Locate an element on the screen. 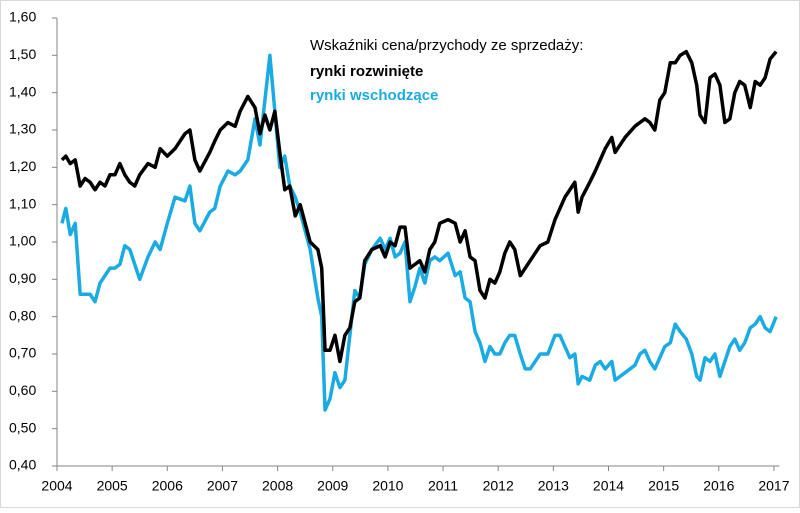 This screenshot has width=800, height=513. y-tick-label: 0,70 is located at coordinates (22, 353).